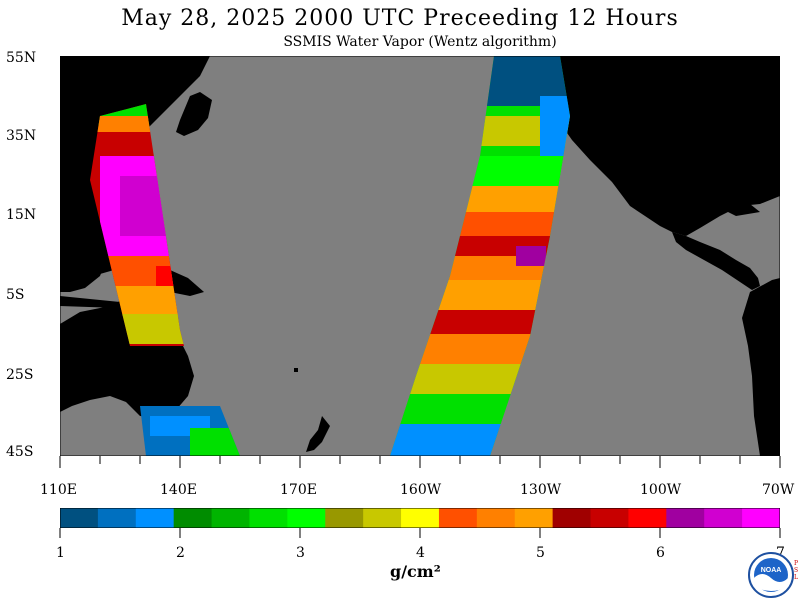 The image size is (800, 600). I want to click on south-swath-data, so click(190, 431).